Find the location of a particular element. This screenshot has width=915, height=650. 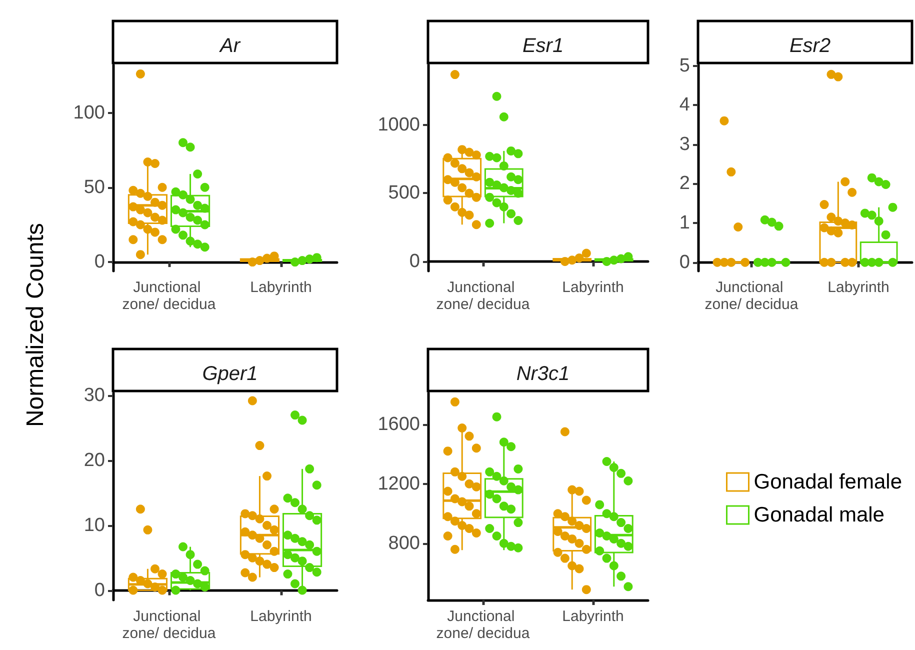

y-axis-title: Normalized Counts is located at coordinates (36, 325).